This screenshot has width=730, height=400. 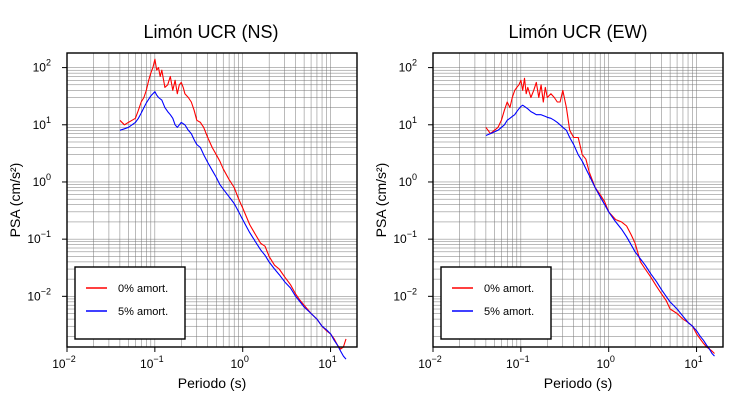 What do you see at coordinates (577, 32) in the screenshot?
I see `chart-title: Limón UCR (EW)` at bounding box center [577, 32].